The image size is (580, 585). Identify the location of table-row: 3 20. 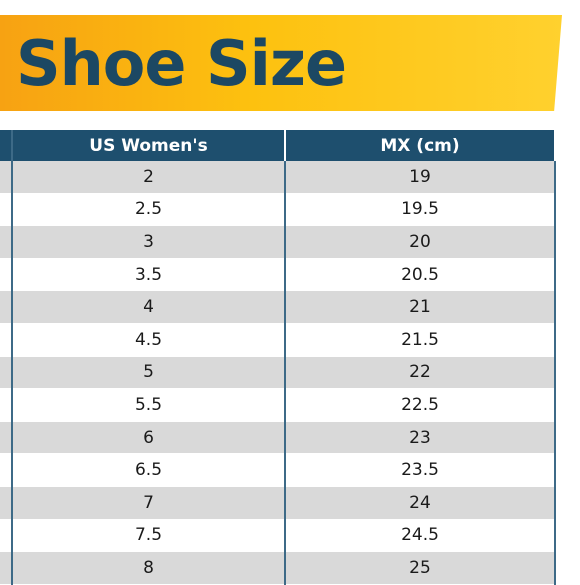
(278, 242).